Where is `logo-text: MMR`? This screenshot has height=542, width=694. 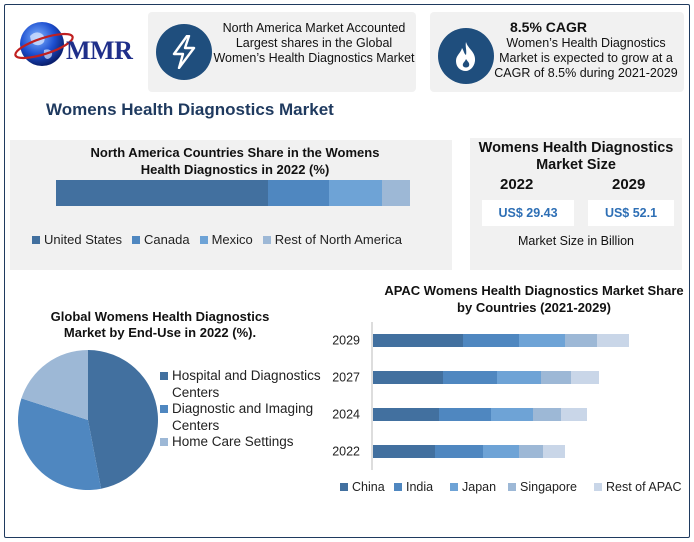 logo-text: MMR is located at coordinates (99, 50).